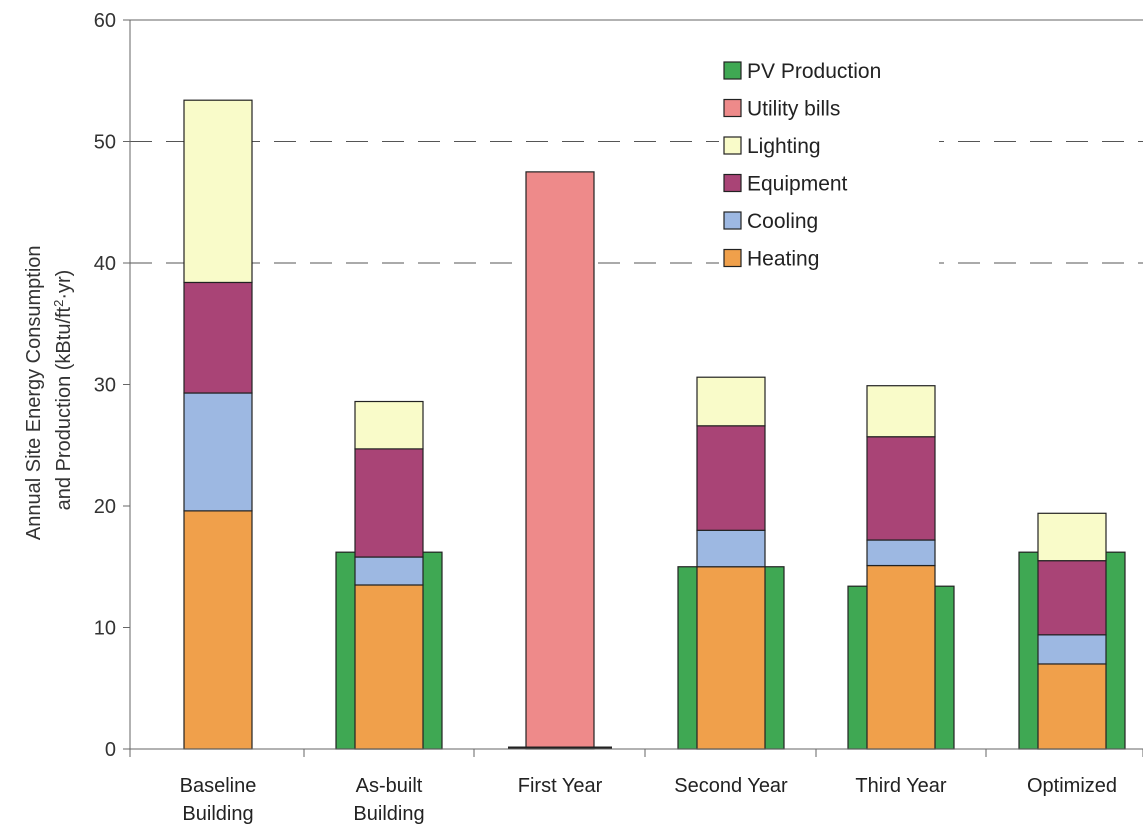 This screenshot has width=1143, height=829. I want to click on x-category-label-1-1: Building, so click(388, 814).